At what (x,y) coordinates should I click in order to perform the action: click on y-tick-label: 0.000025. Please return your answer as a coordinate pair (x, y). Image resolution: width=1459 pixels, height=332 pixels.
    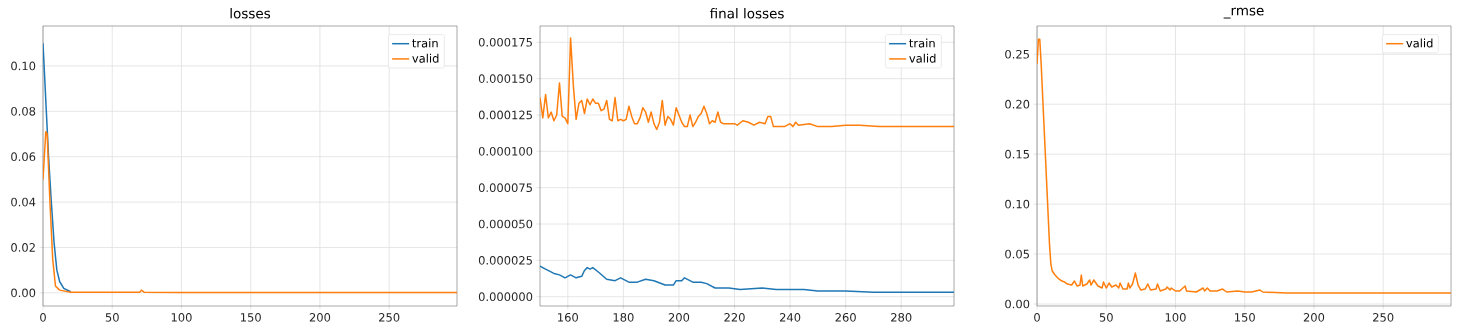
    Looking at the image, I should click on (505, 260).